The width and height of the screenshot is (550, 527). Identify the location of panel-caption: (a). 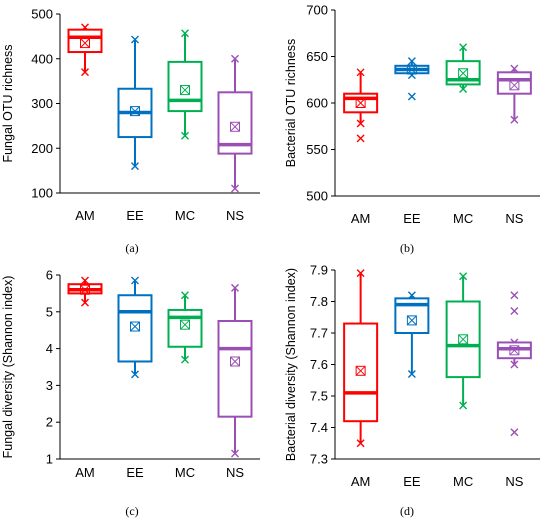
(131, 248).